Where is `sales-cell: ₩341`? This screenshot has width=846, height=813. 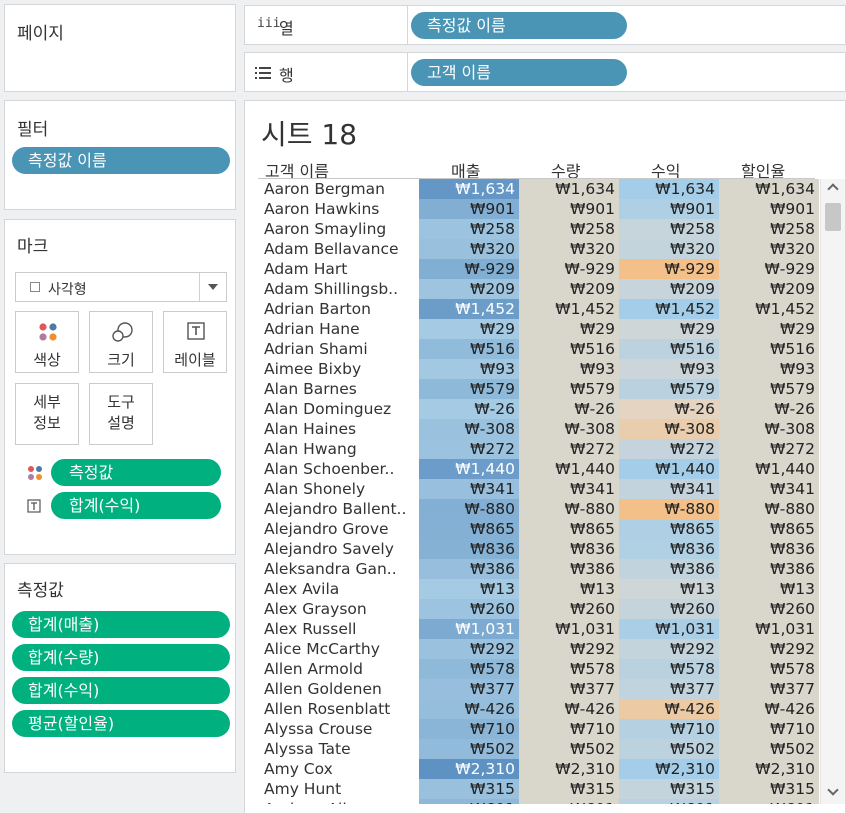 sales-cell: ₩341 is located at coordinates (469, 489).